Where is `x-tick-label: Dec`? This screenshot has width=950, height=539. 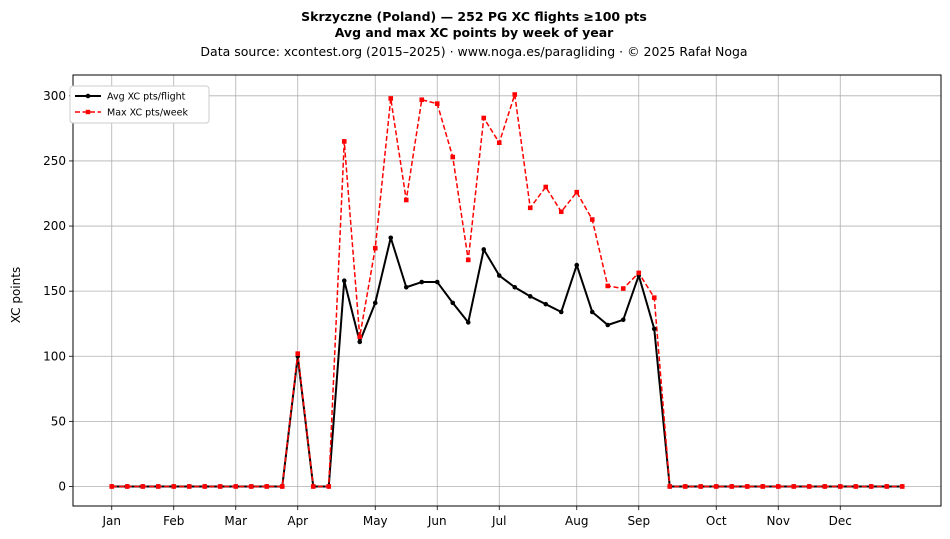 x-tick-label: Dec is located at coordinates (840, 521).